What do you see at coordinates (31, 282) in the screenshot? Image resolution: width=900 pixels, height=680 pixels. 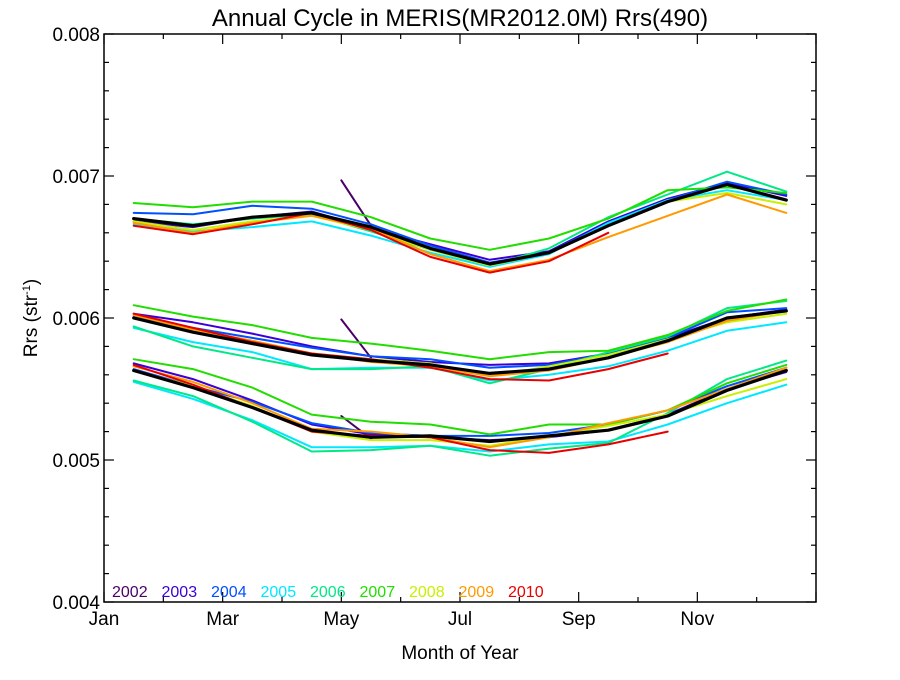 I see `y-axis-label-close: )` at bounding box center [31, 282].